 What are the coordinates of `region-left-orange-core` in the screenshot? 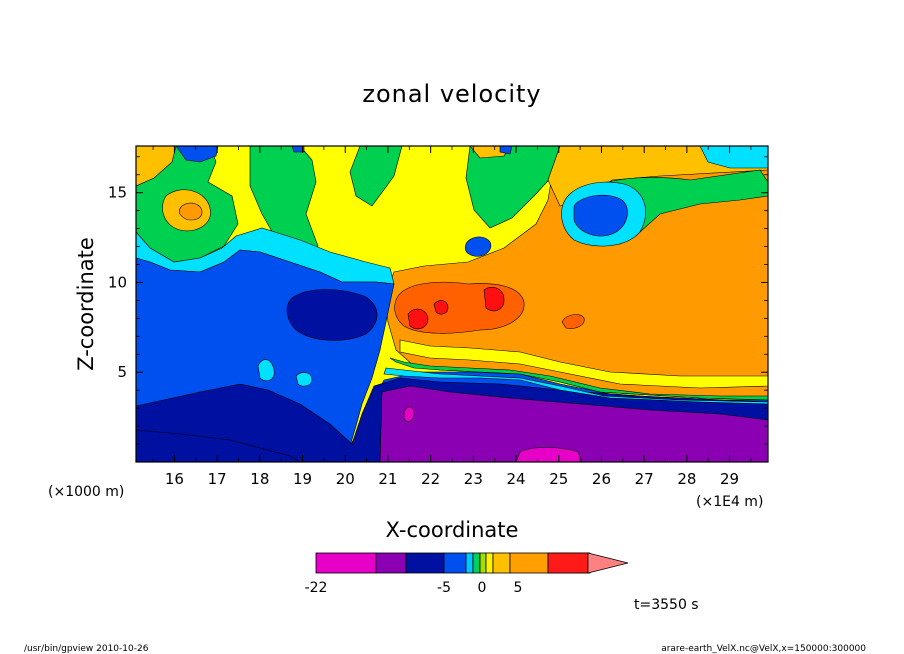 It's located at (190, 211).